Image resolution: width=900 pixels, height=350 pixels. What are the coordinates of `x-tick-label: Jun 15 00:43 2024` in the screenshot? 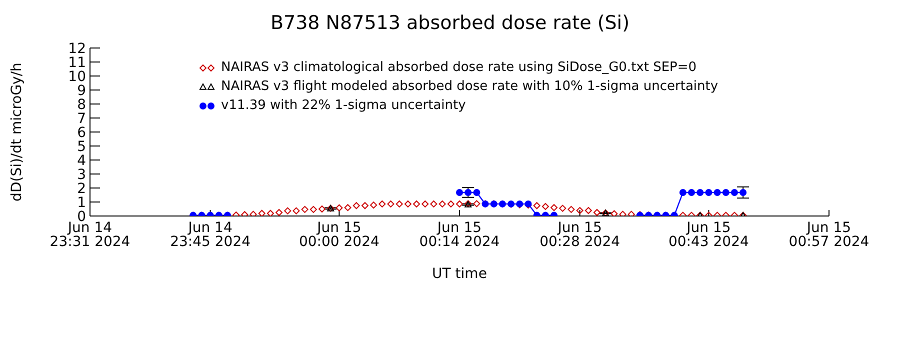 It's located at (708, 235).